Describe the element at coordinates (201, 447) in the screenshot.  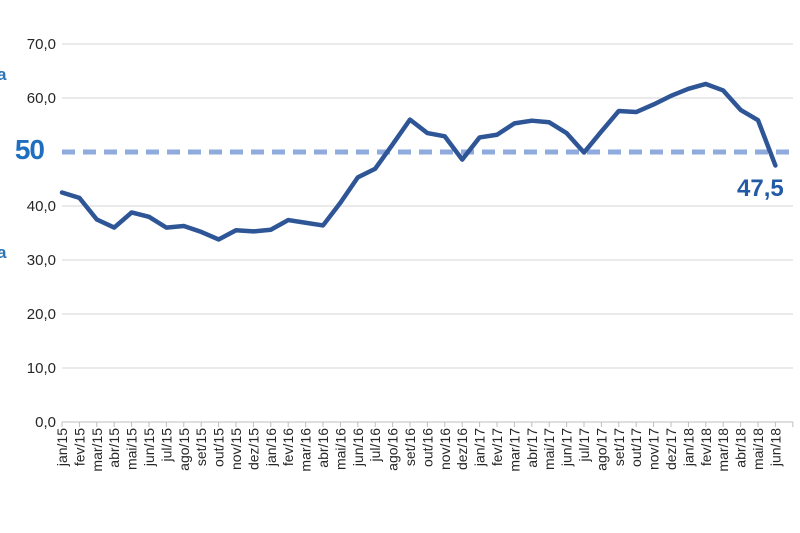
I see `x-axis-label: set/15` at that location.